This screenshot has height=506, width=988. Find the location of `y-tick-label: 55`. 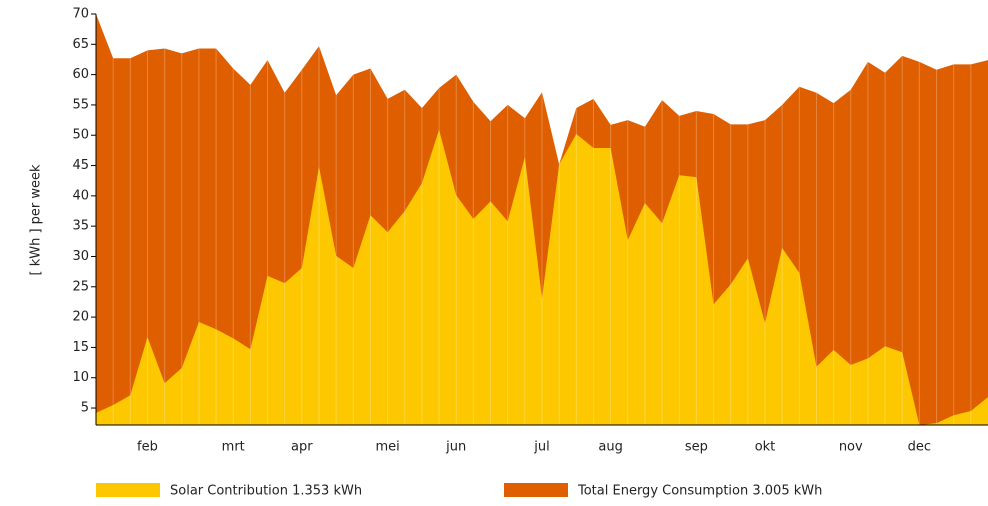

y-tick-label: 55 is located at coordinates (80, 104).